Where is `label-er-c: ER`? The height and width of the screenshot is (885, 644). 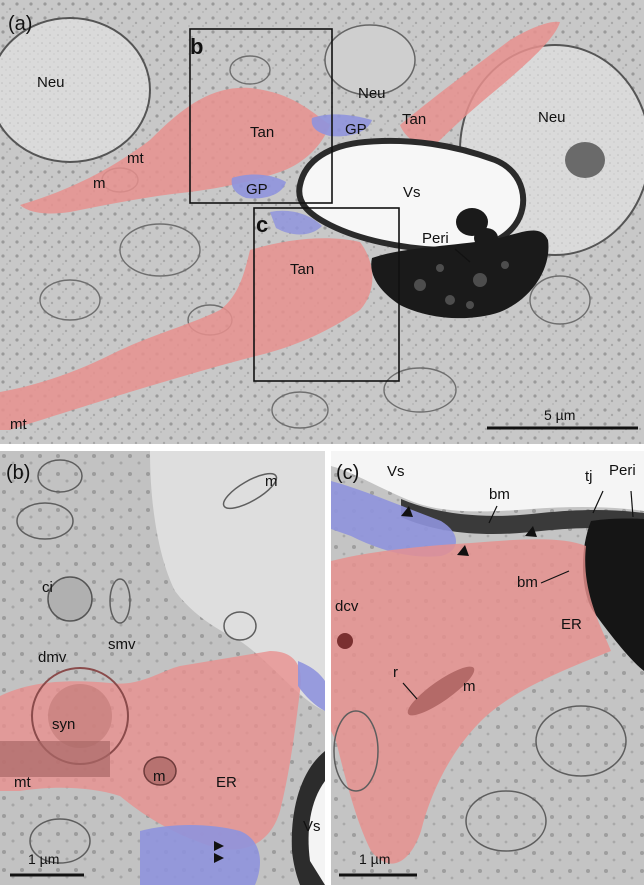
label-er-c: ER is located at coordinates (571, 624).